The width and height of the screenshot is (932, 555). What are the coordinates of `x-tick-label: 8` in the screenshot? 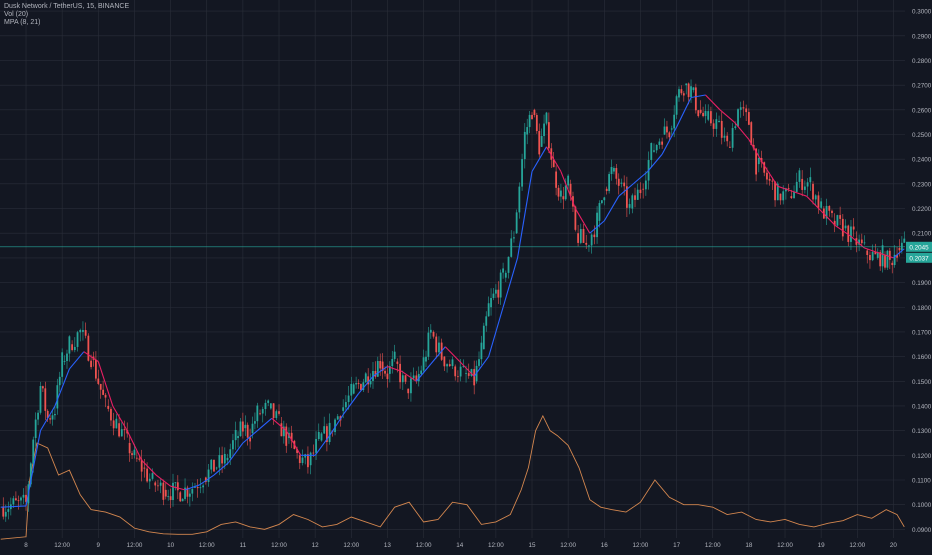 It's located at (26, 545).